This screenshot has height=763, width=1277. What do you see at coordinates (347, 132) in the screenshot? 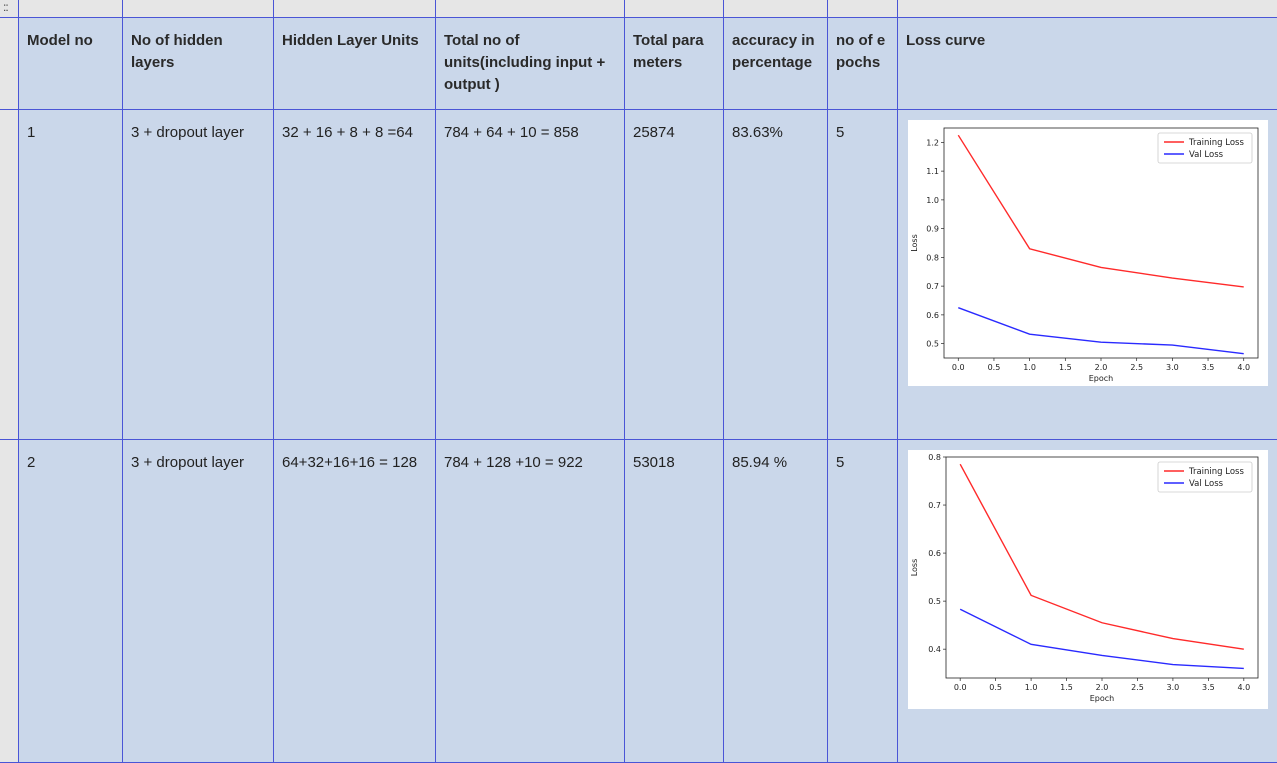
I see `row1-hidden-units: 32 + 16 + 8 + 8 =64` at bounding box center [347, 132].